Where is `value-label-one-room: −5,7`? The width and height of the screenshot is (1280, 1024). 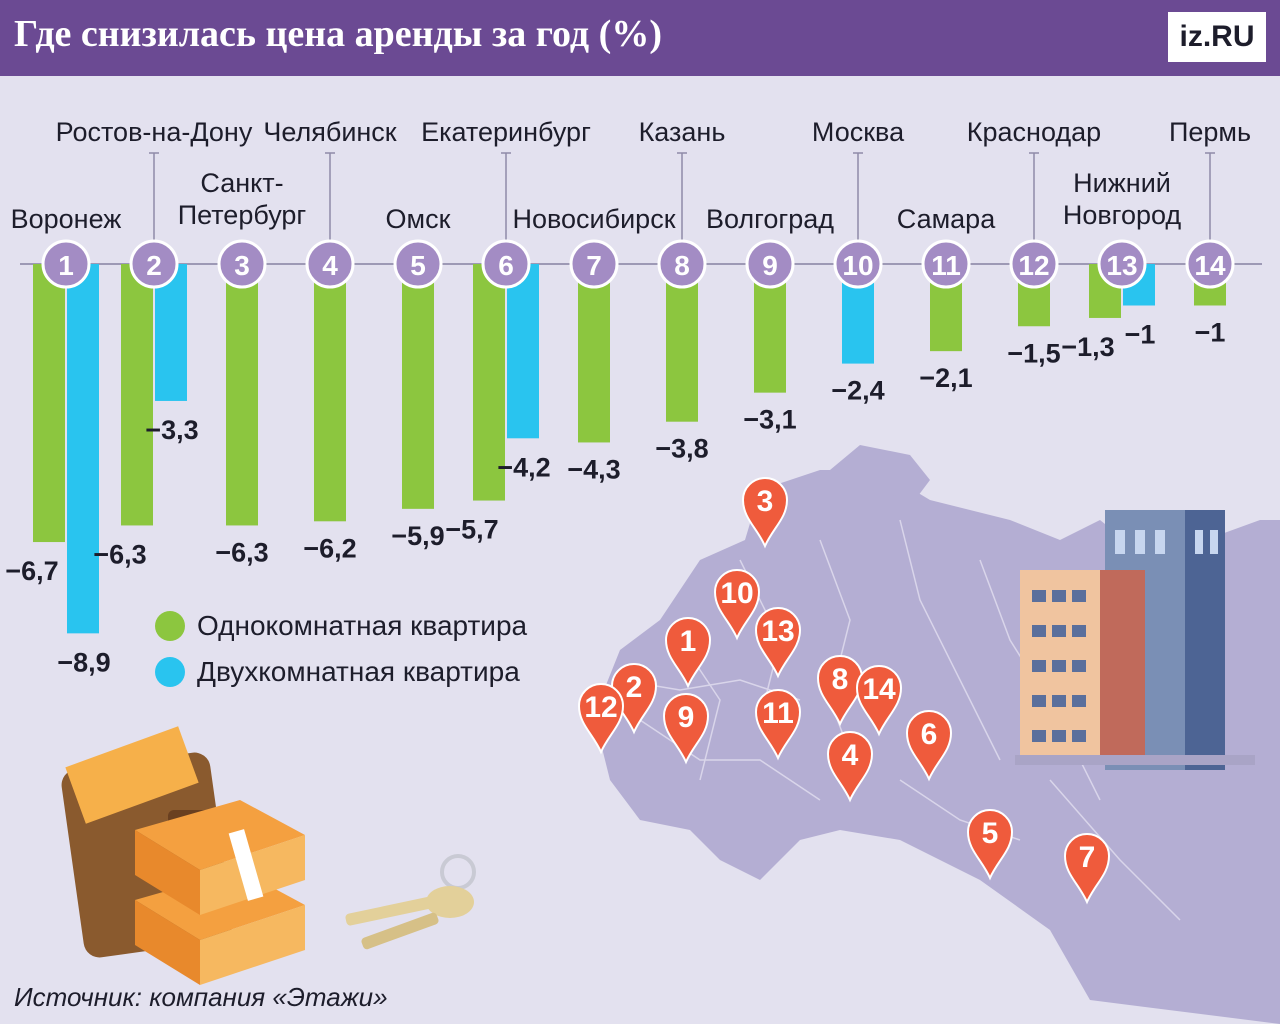
value-label-one-room: −5,7 is located at coordinates (471, 530).